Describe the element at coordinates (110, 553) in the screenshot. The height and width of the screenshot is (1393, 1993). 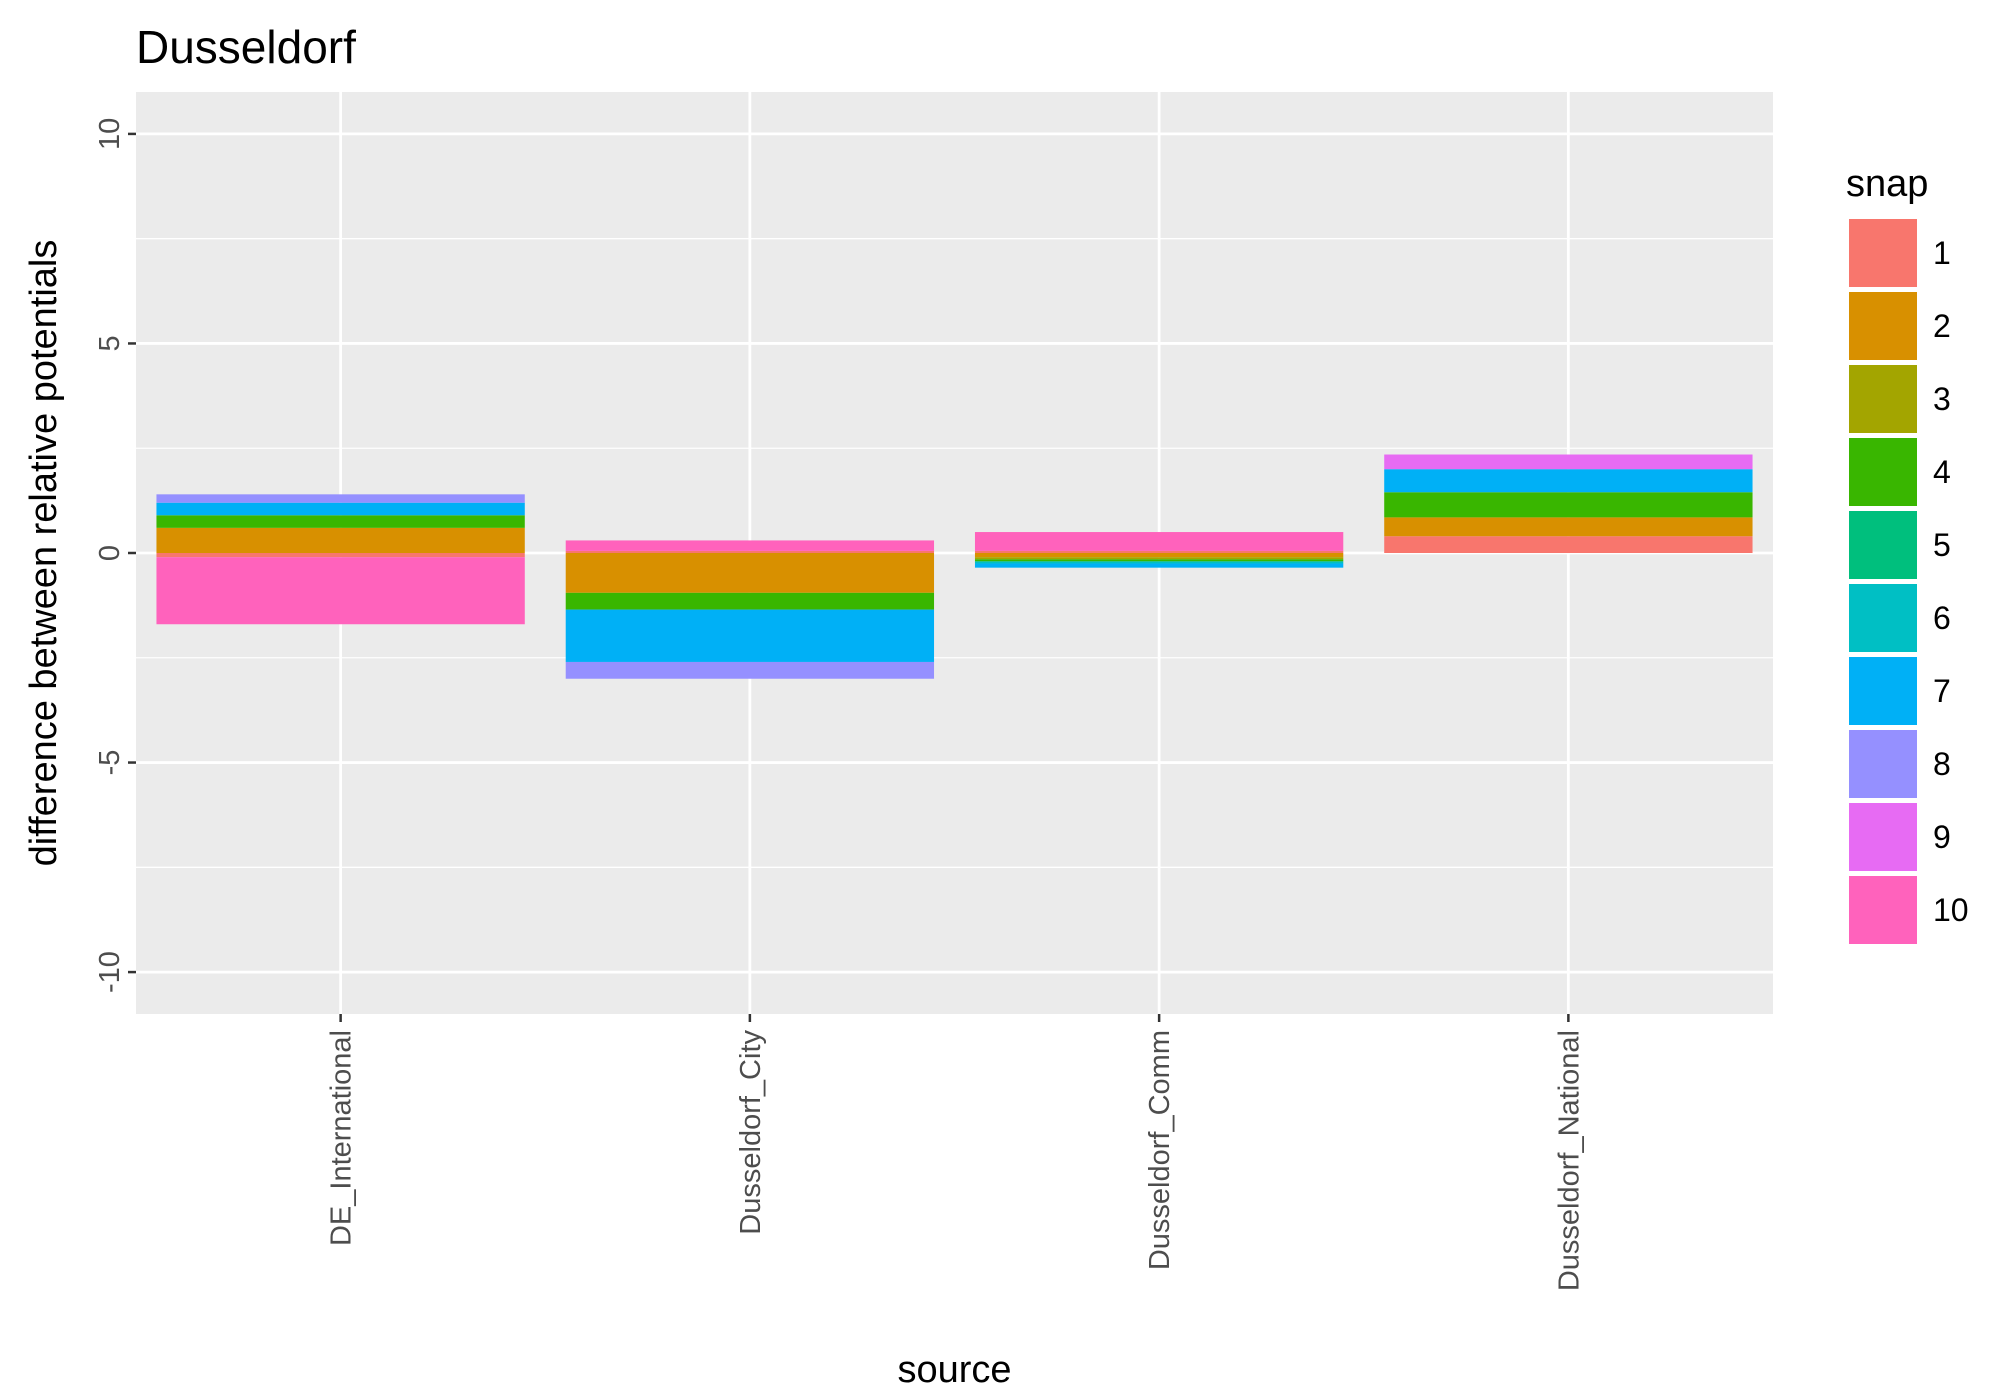
I see `y-tick-label: 0` at that location.